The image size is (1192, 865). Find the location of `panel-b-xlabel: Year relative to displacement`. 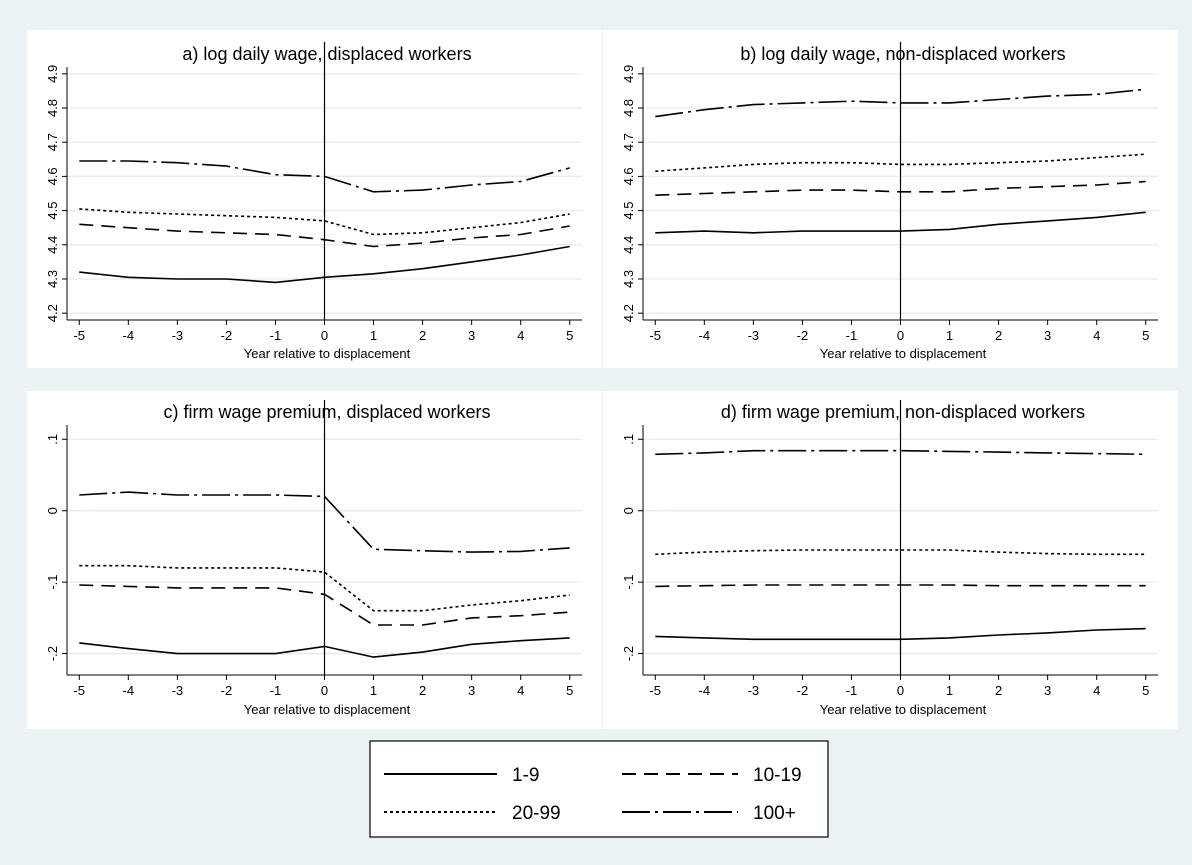

panel-b-xlabel: Year relative to displacement is located at coordinates (903, 353).